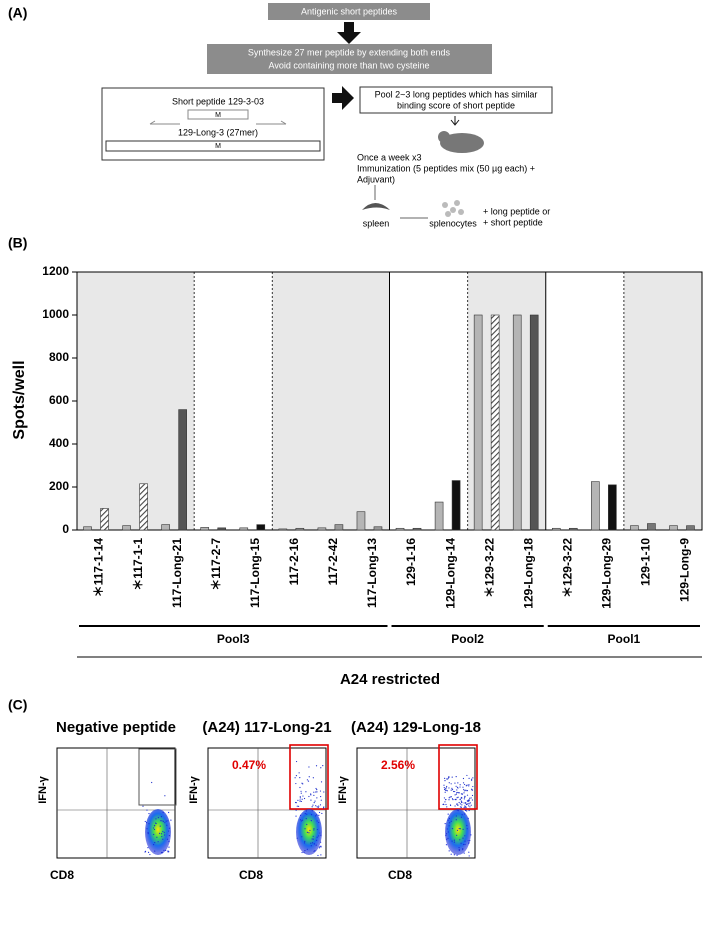 The image size is (709, 938). Describe the element at coordinates (17, 243) in the screenshot. I see `panel-label: (B)` at that location.